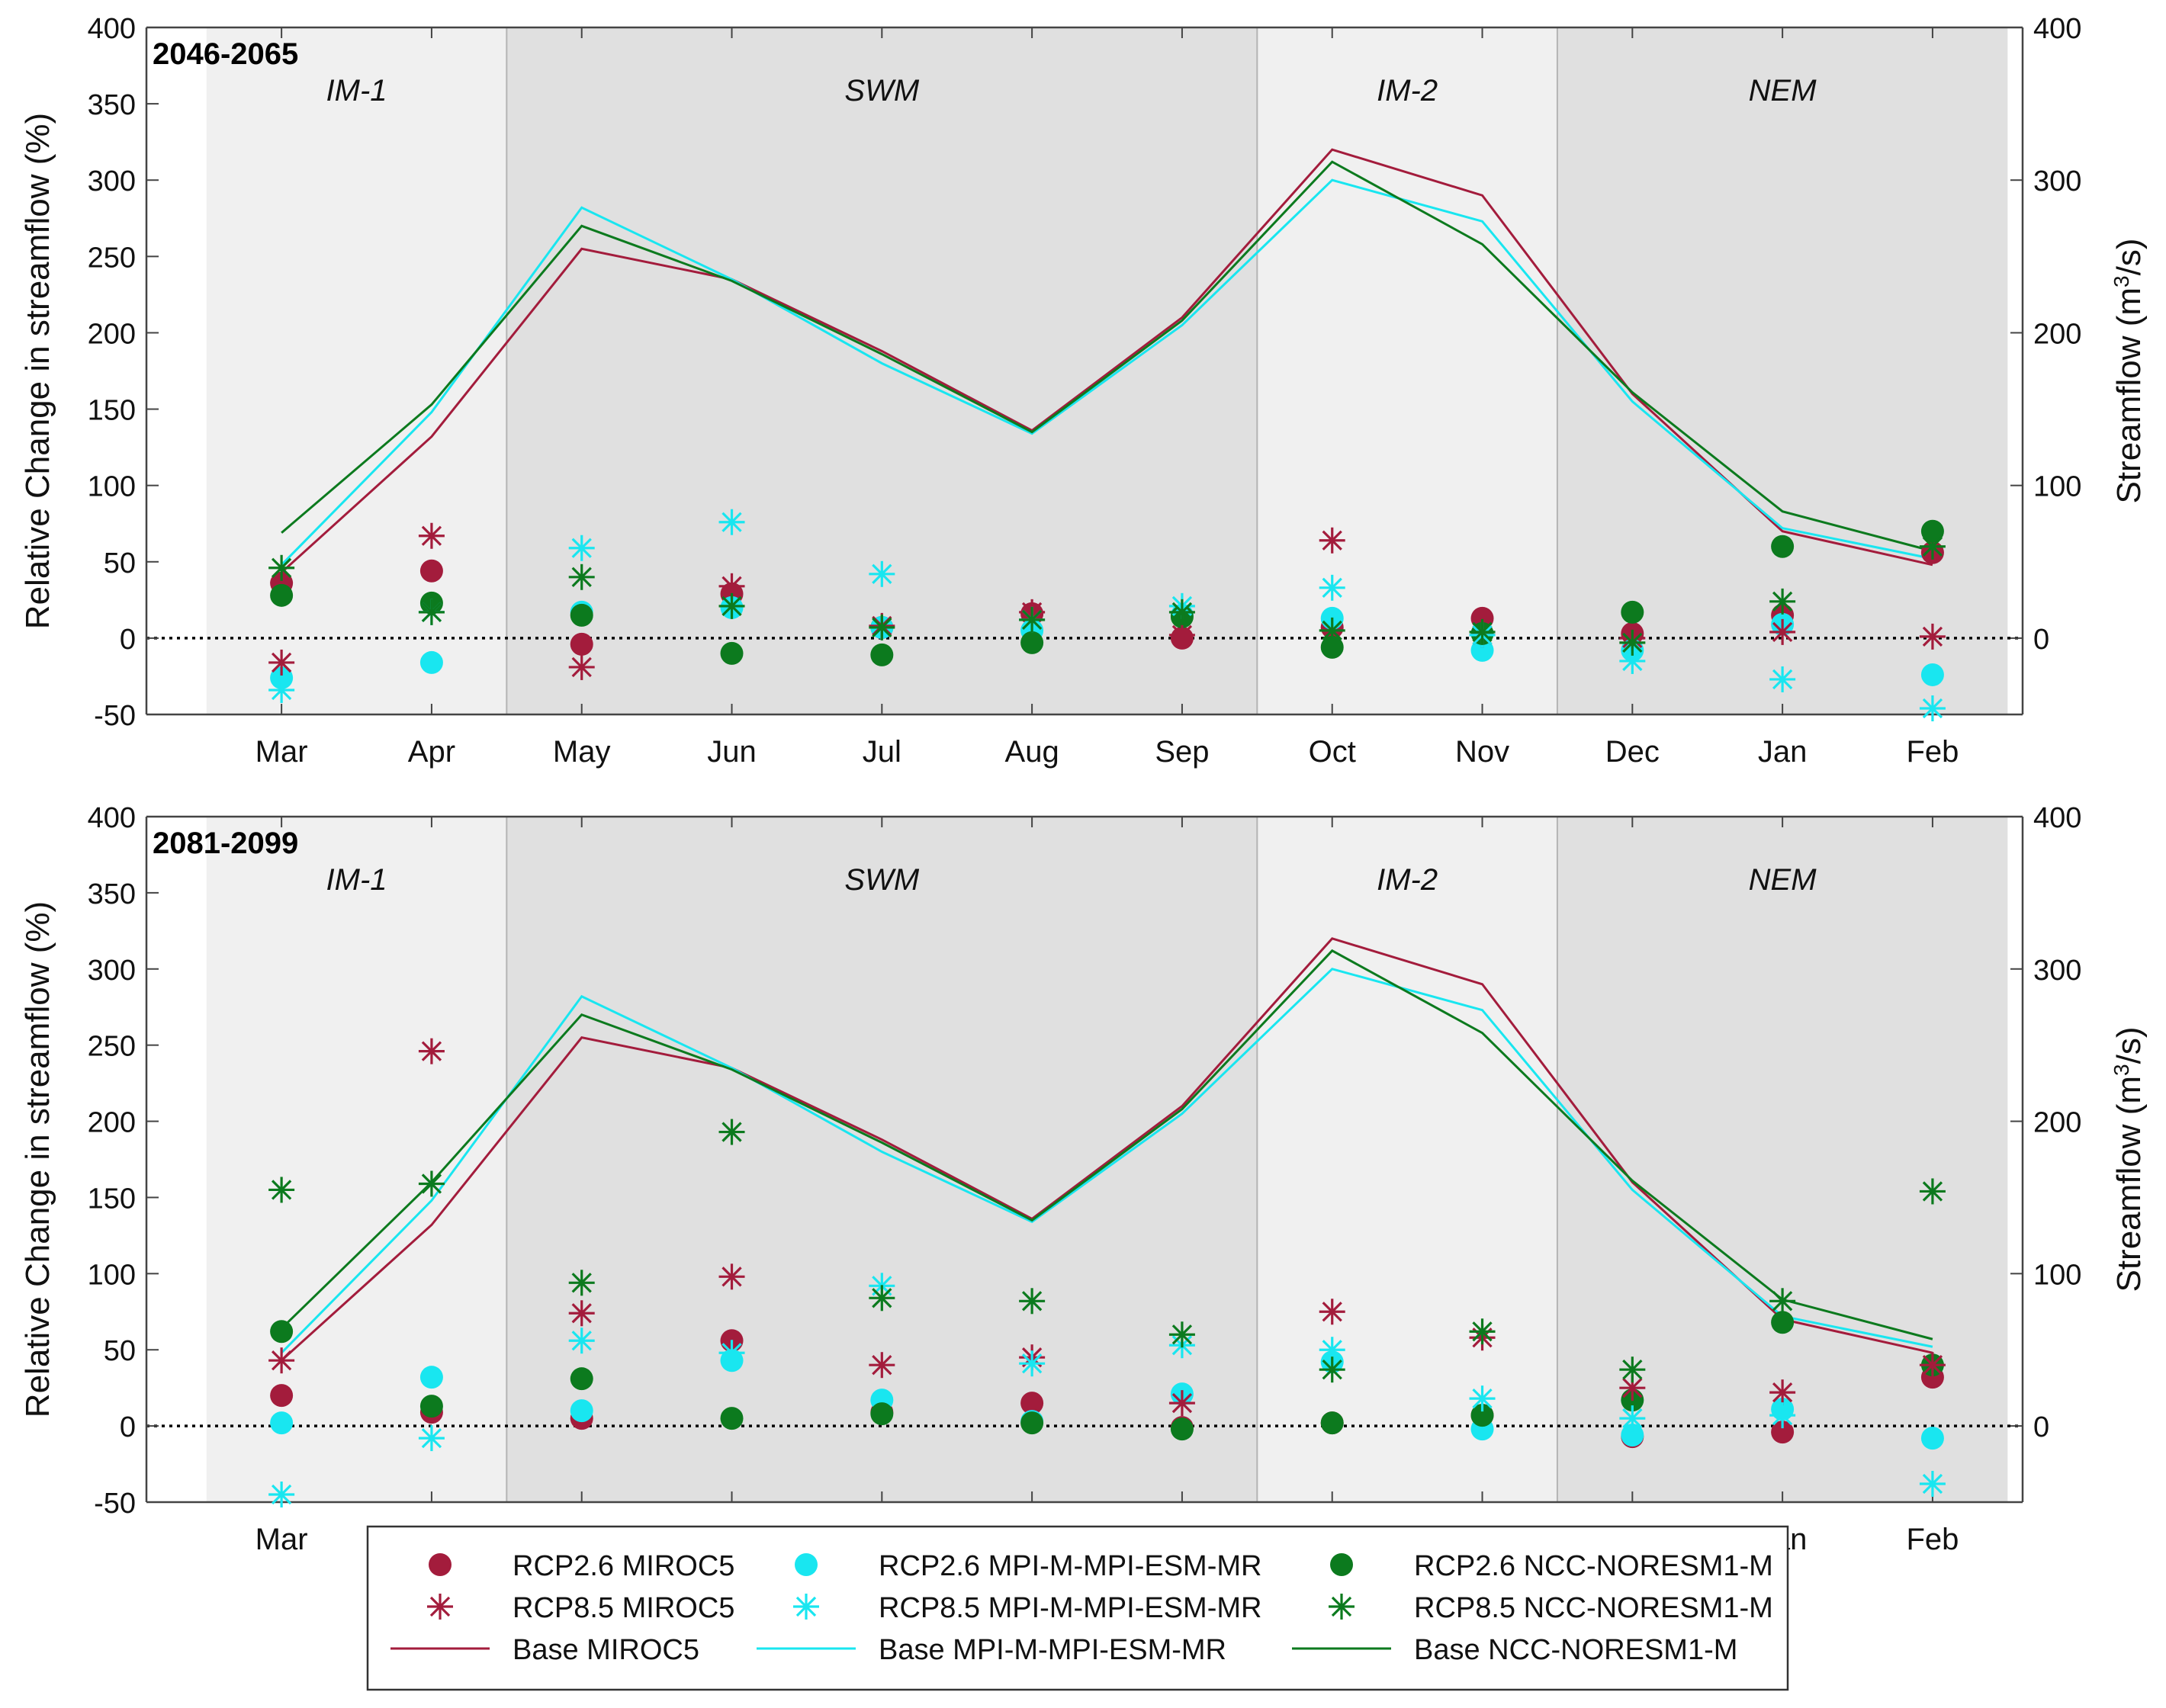 The image size is (2166, 1708). What do you see at coordinates (606, 1650) in the screenshot?
I see `legend-label-base_miroc5: Base MIROC5` at bounding box center [606, 1650].